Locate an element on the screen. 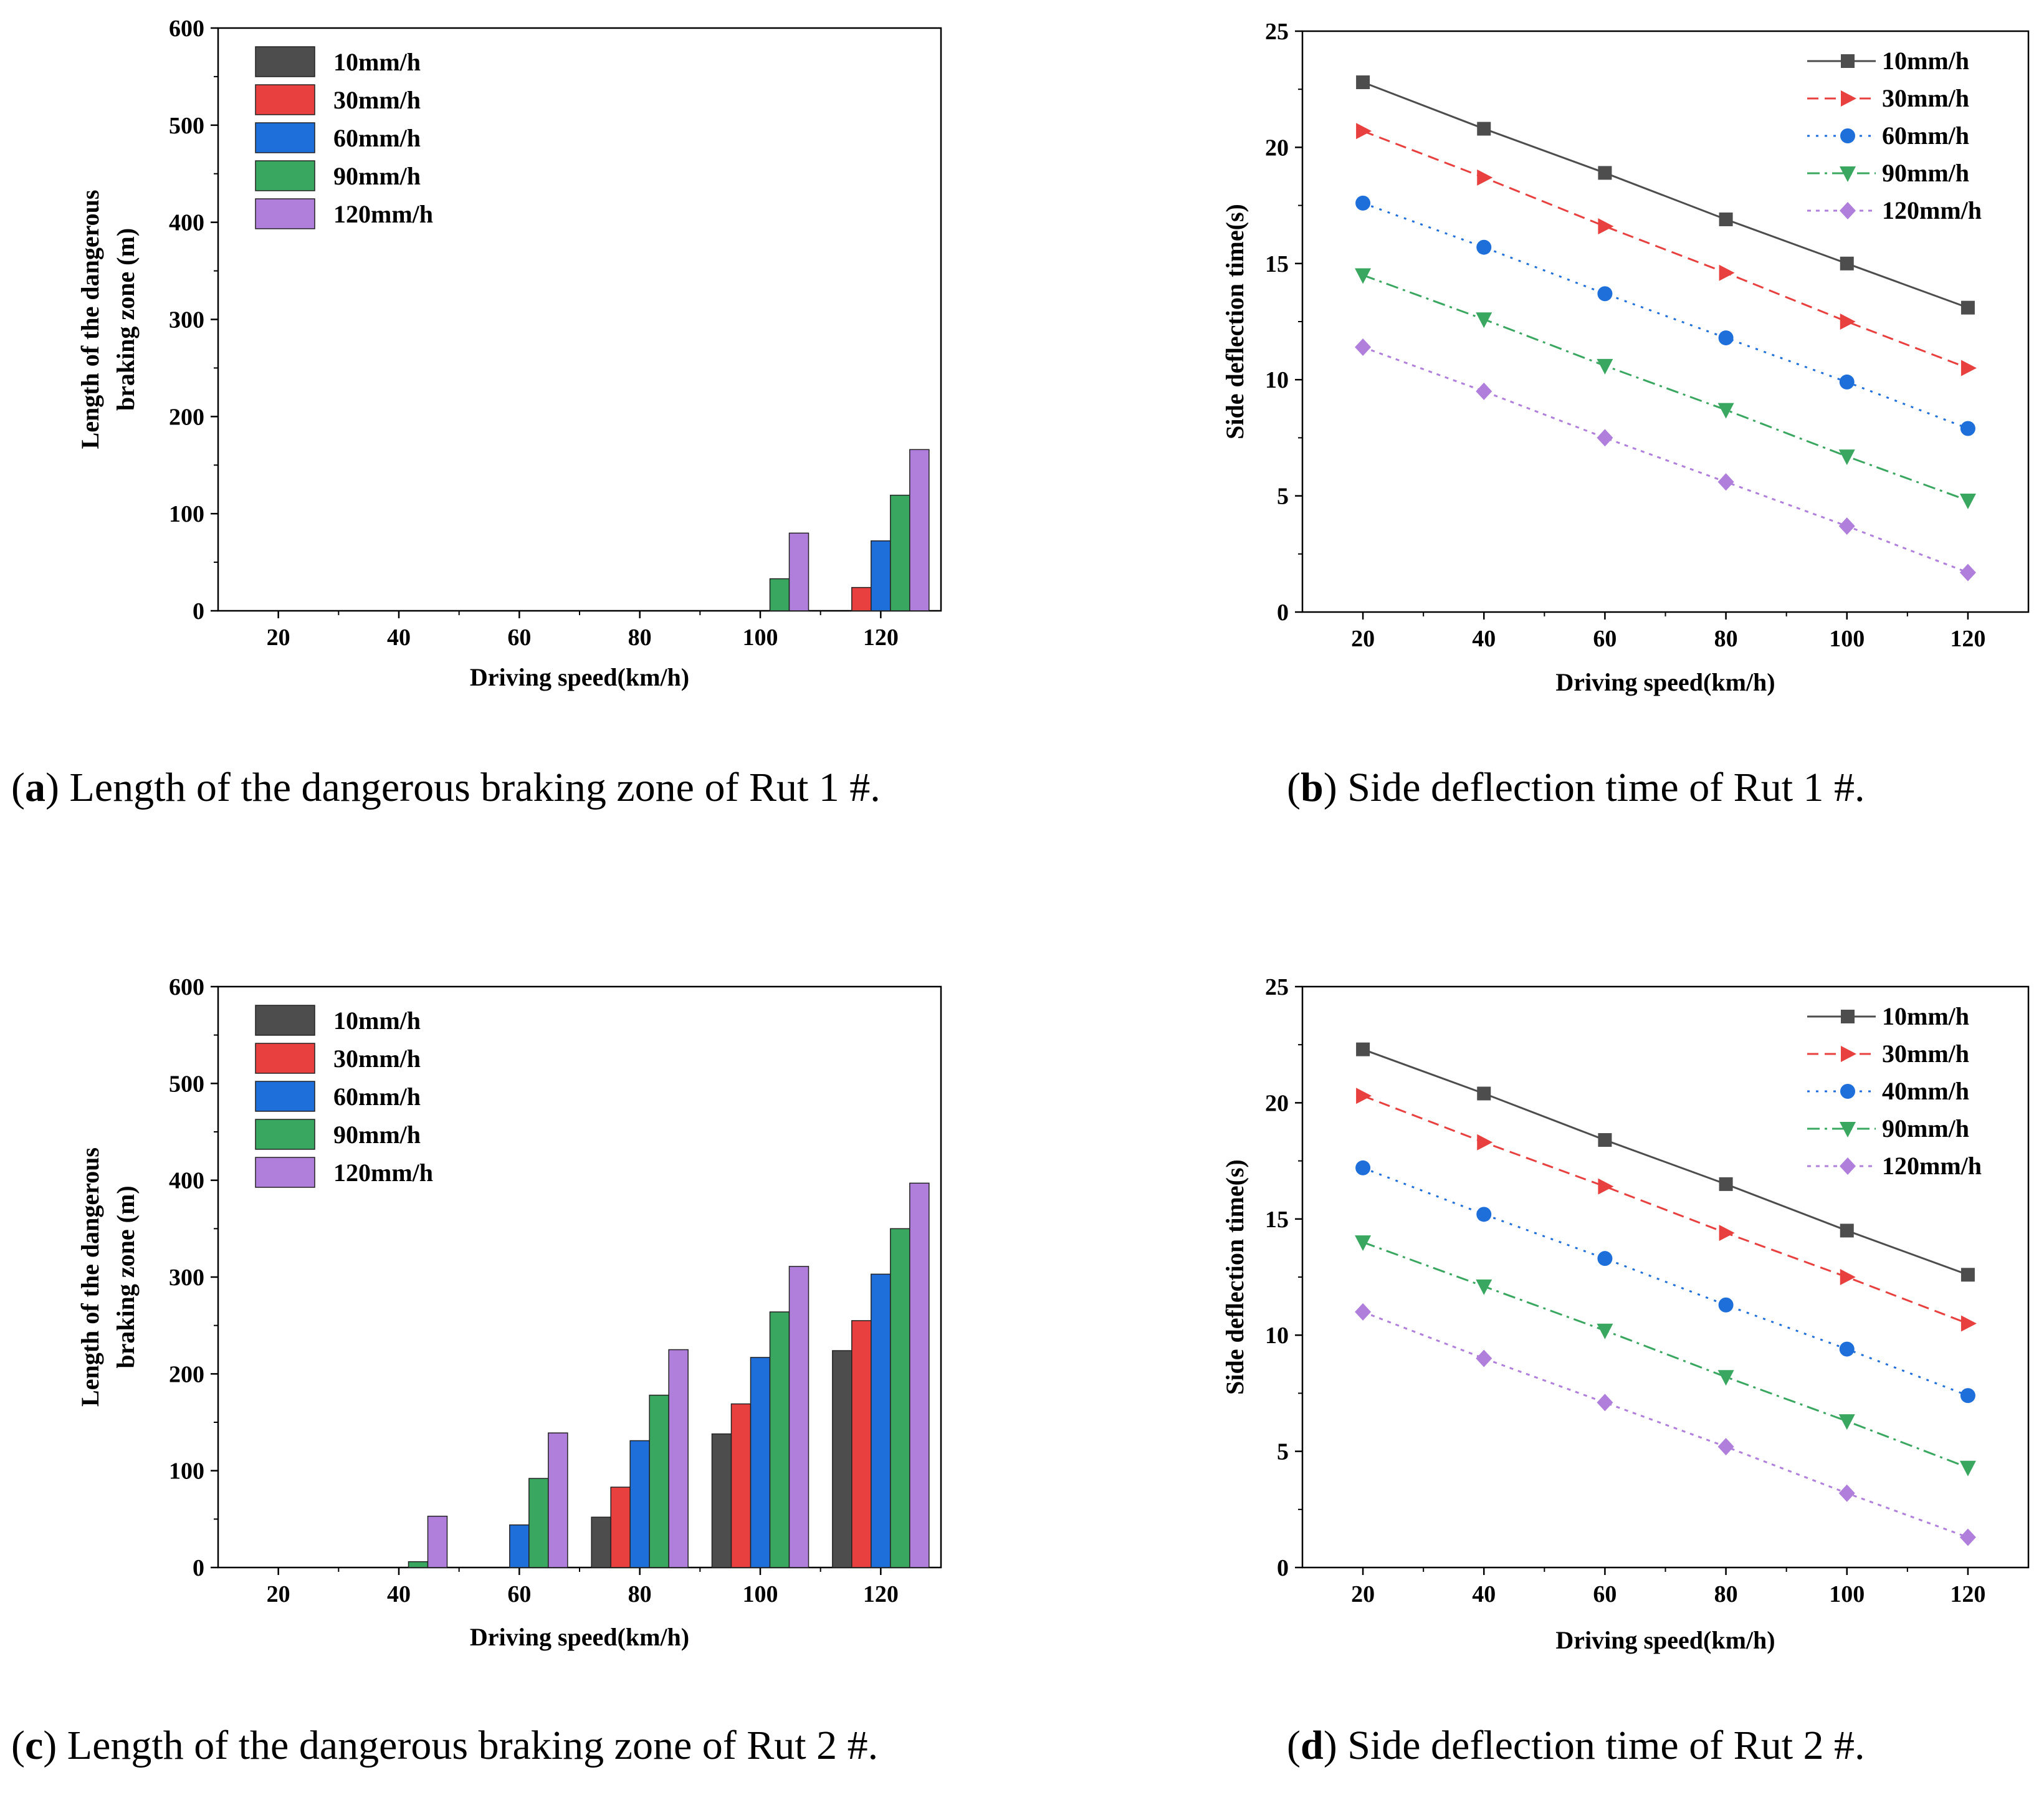  caption-text: Side deflection time of Rut 1 #. is located at coordinates (1606, 787).